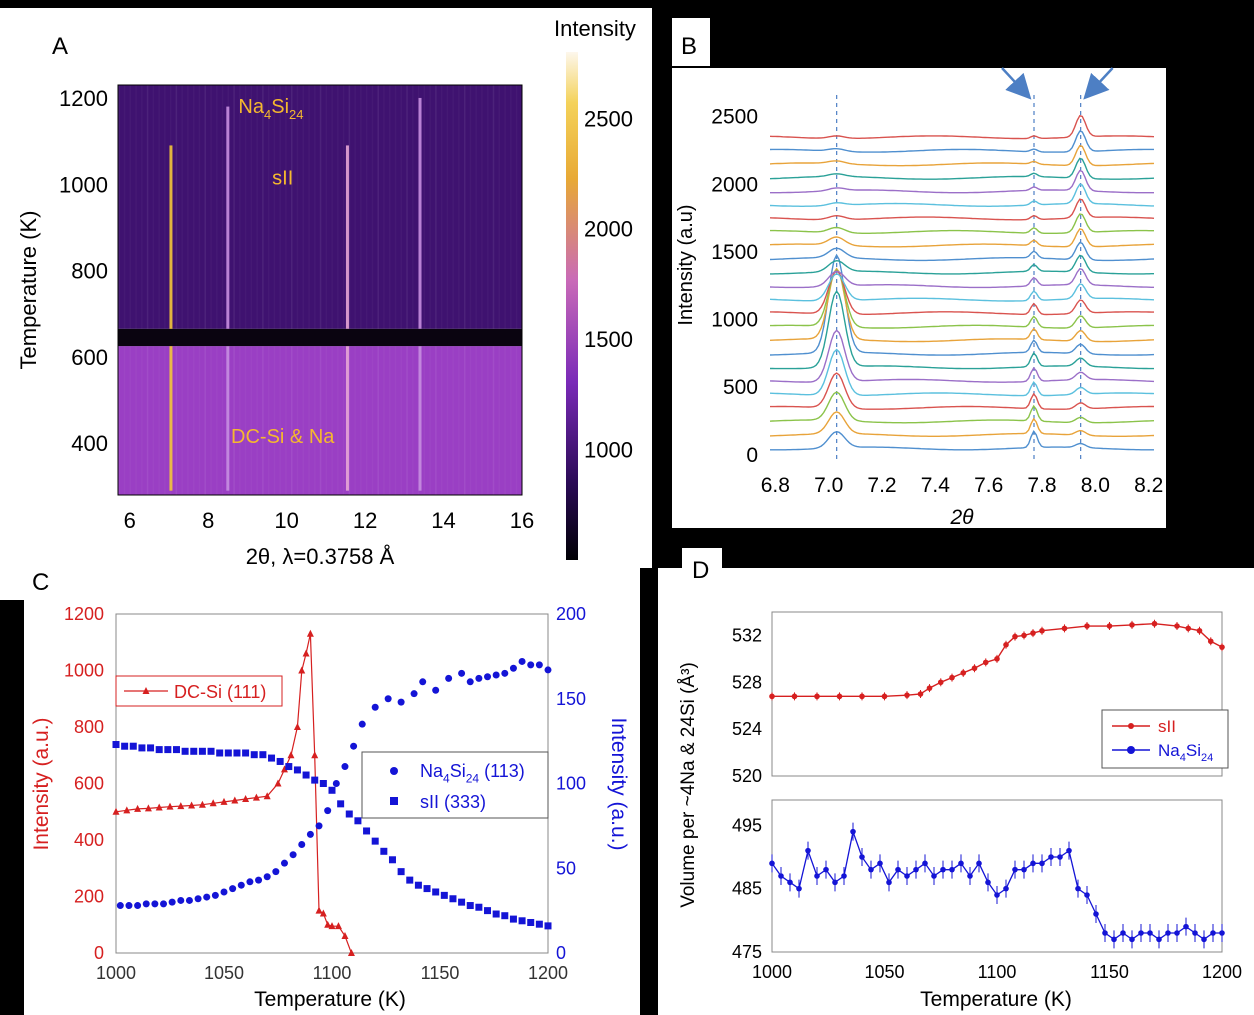 This screenshot has width=1254, height=1015. I want to click on x-tick-label: 8, so click(208, 520).